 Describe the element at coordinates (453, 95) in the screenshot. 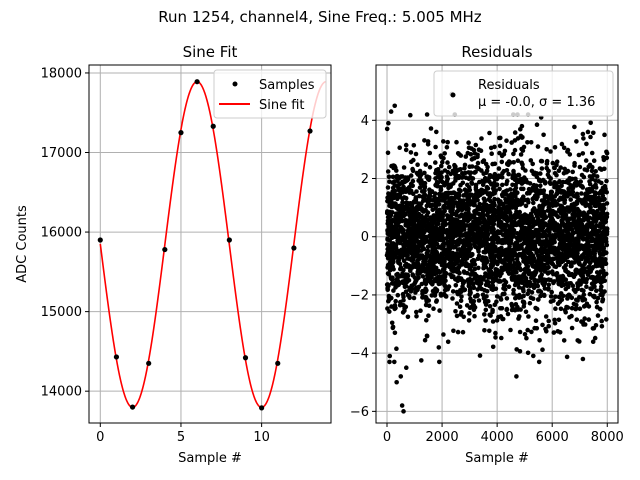

I see `legend-residuals-marker` at that location.